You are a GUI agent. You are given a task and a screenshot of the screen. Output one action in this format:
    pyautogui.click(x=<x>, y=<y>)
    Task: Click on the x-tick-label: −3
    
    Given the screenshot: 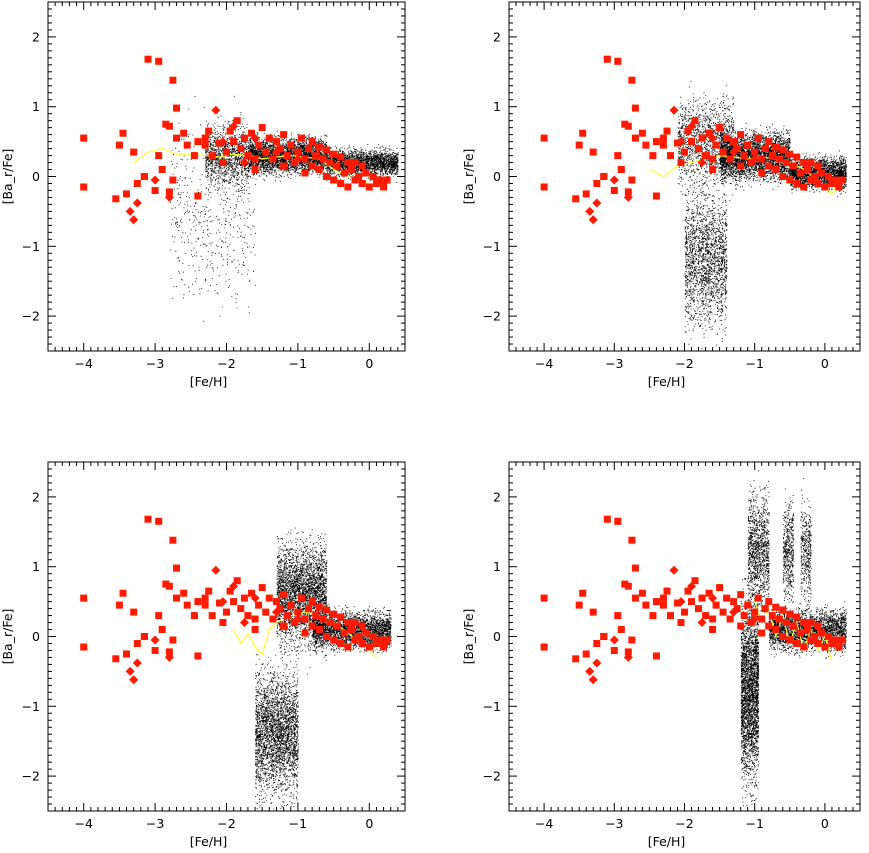 What is the action you would take?
    pyautogui.click(x=155, y=823)
    